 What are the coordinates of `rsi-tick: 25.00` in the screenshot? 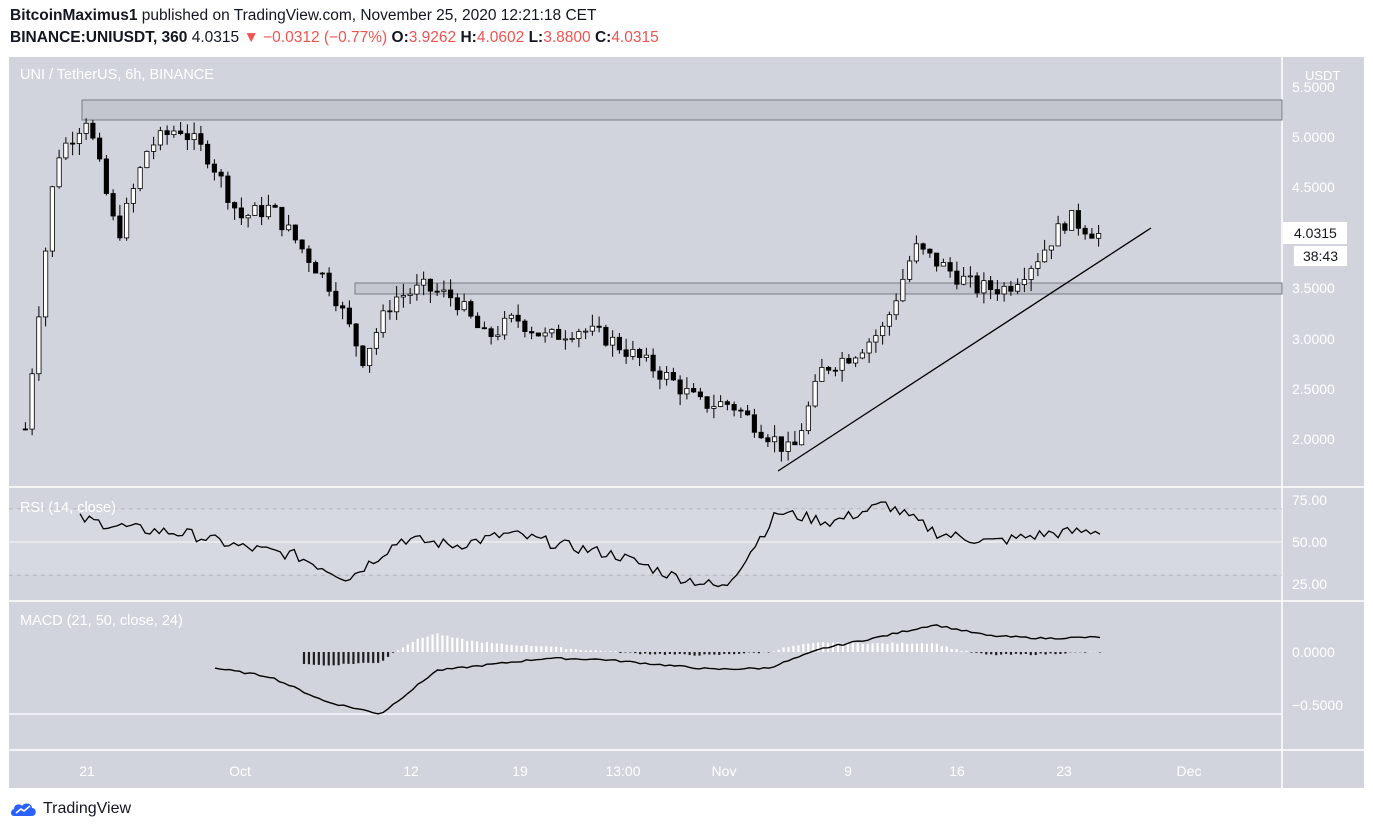 It's located at (1309, 584).